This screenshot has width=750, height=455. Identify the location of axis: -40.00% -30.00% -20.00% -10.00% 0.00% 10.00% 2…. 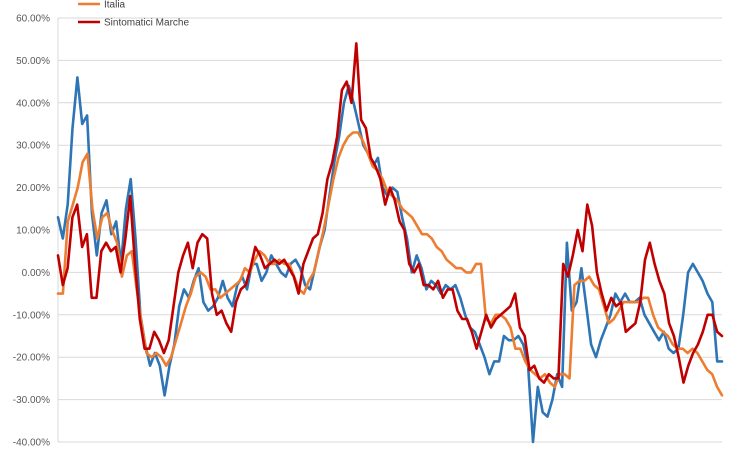
(36, 231).